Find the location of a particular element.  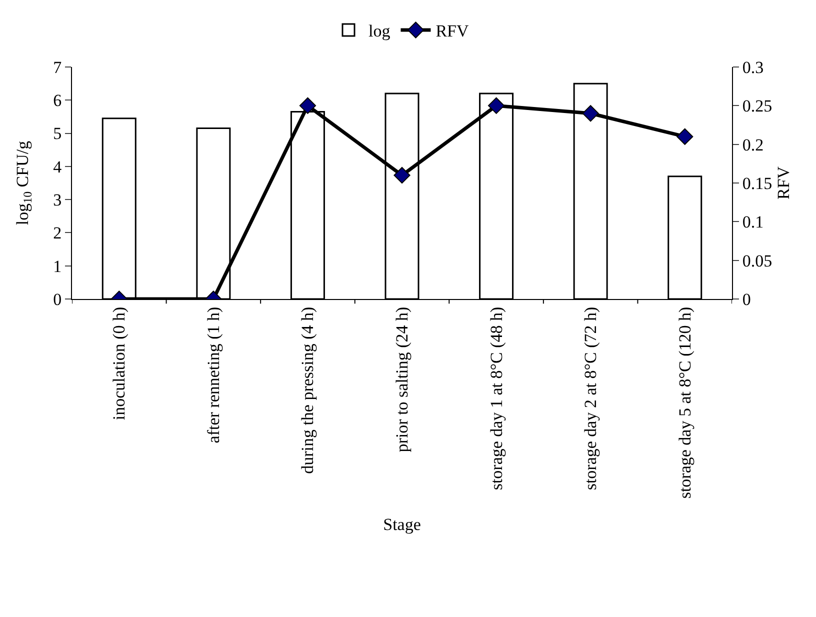

x-tick-label: after renneting (1 h) is located at coordinates (213, 375).